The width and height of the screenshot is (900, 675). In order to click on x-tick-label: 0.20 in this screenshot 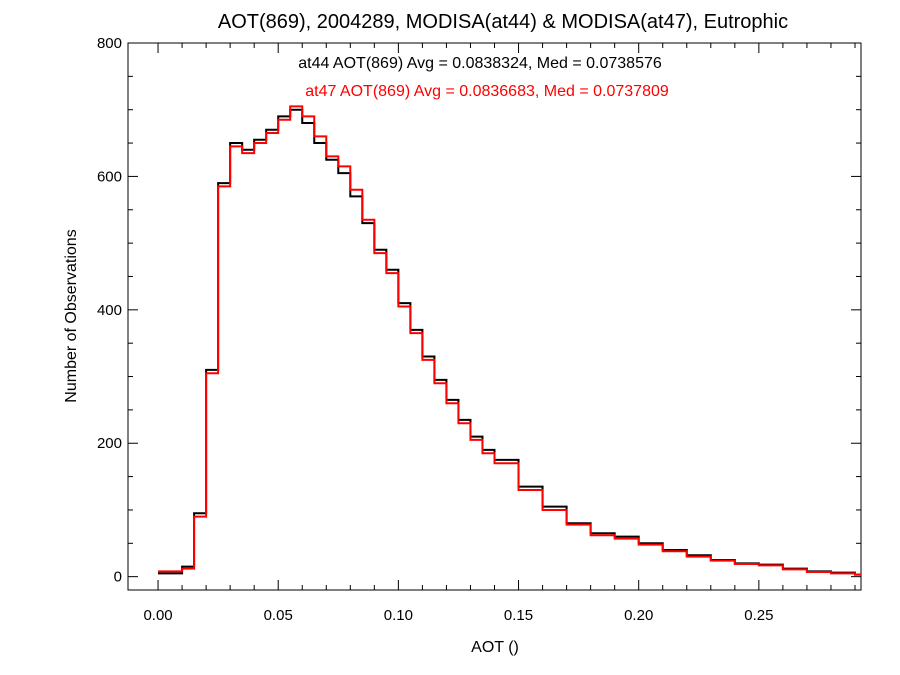, I will do `click(638, 615)`.